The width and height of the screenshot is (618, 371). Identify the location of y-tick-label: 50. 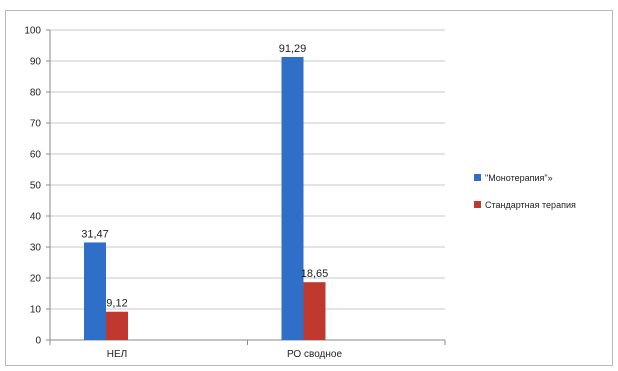
(36, 186).